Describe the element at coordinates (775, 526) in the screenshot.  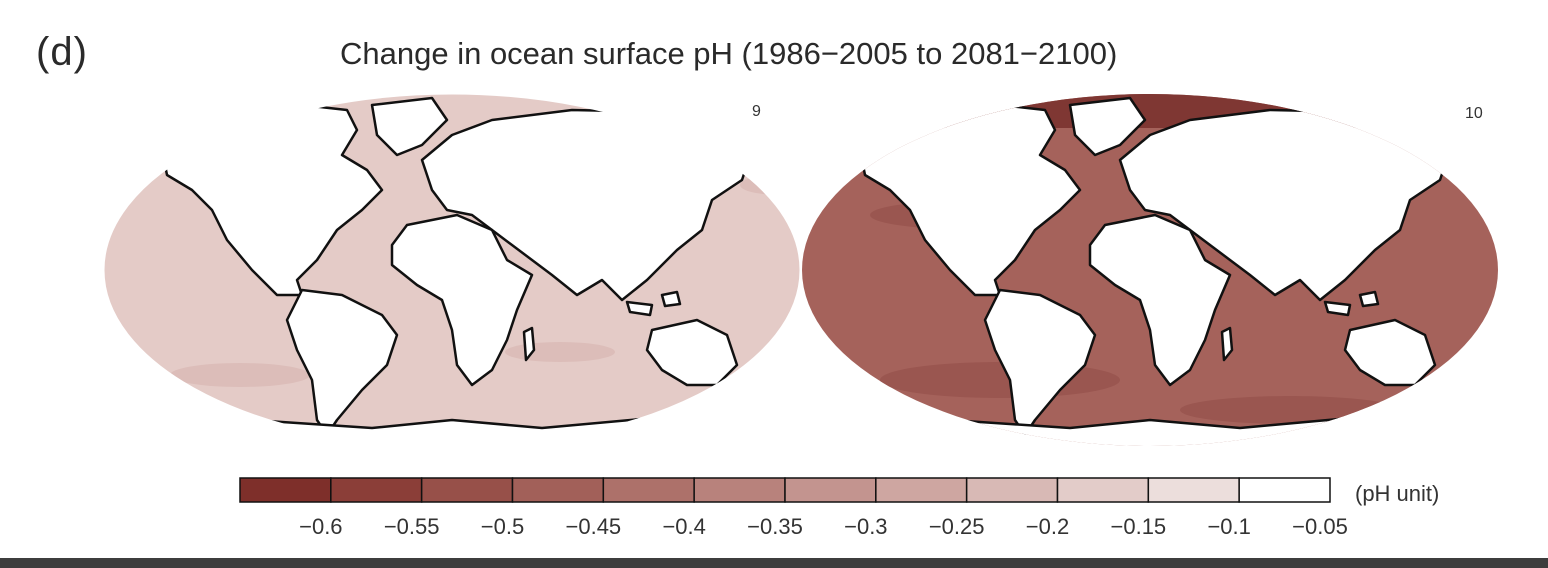
I see `colorbar-tick-label: −0.35` at that location.